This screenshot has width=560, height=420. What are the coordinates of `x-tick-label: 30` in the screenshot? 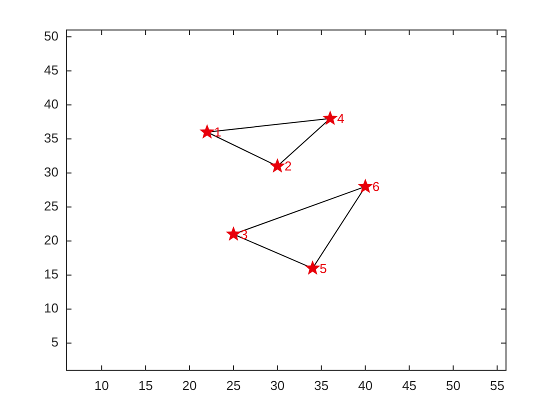 It's located at (277, 385).